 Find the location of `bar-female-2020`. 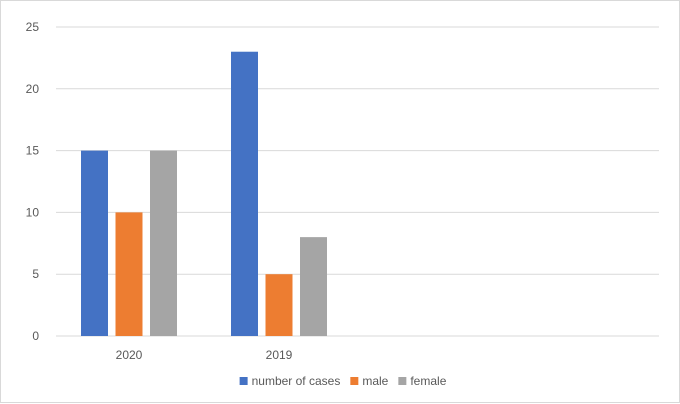

bar-female-2020 is located at coordinates (163, 243).